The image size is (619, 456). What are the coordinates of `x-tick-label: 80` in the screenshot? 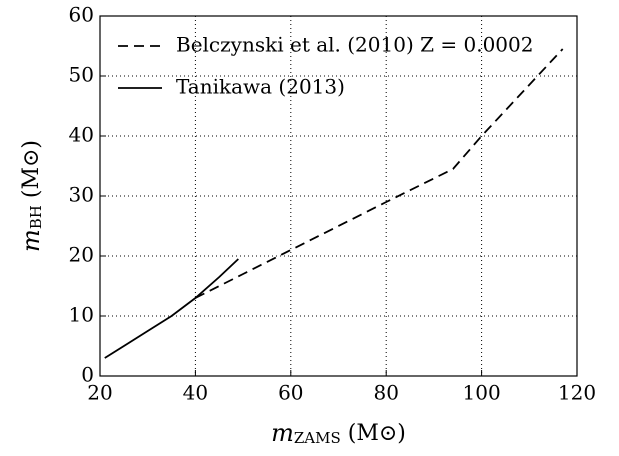 It's located at (385, 393).